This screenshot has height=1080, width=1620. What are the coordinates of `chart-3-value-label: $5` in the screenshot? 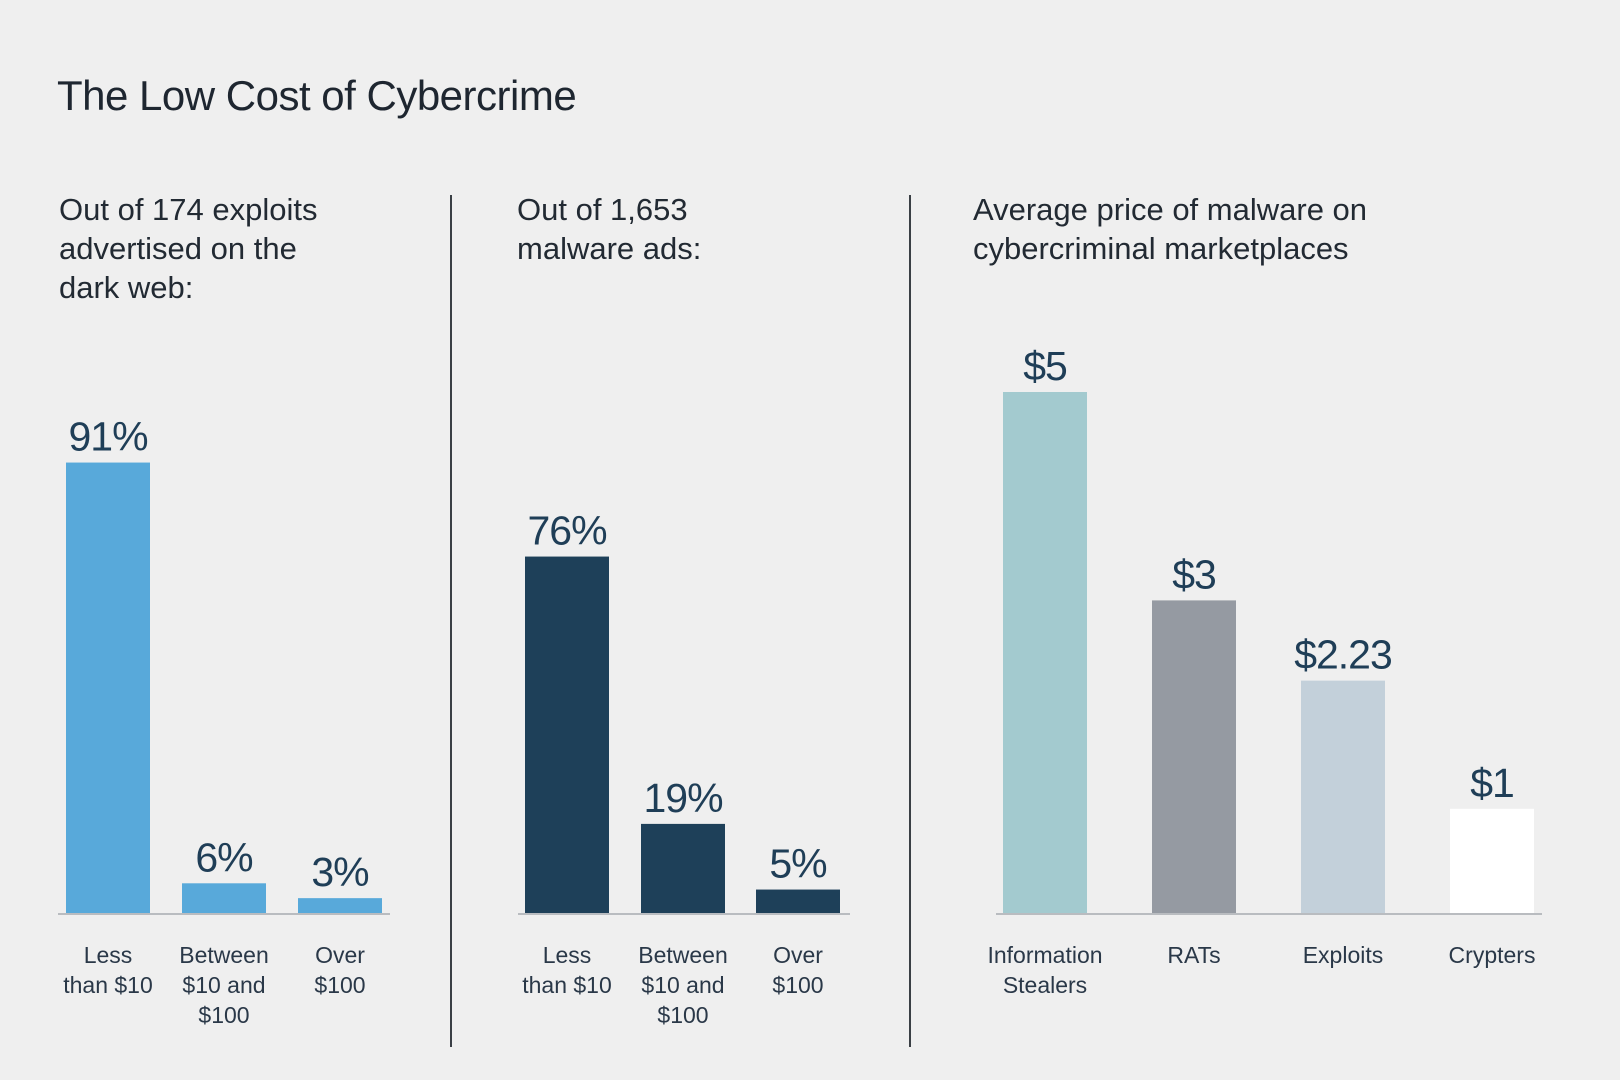 It's located at (1045, 366).